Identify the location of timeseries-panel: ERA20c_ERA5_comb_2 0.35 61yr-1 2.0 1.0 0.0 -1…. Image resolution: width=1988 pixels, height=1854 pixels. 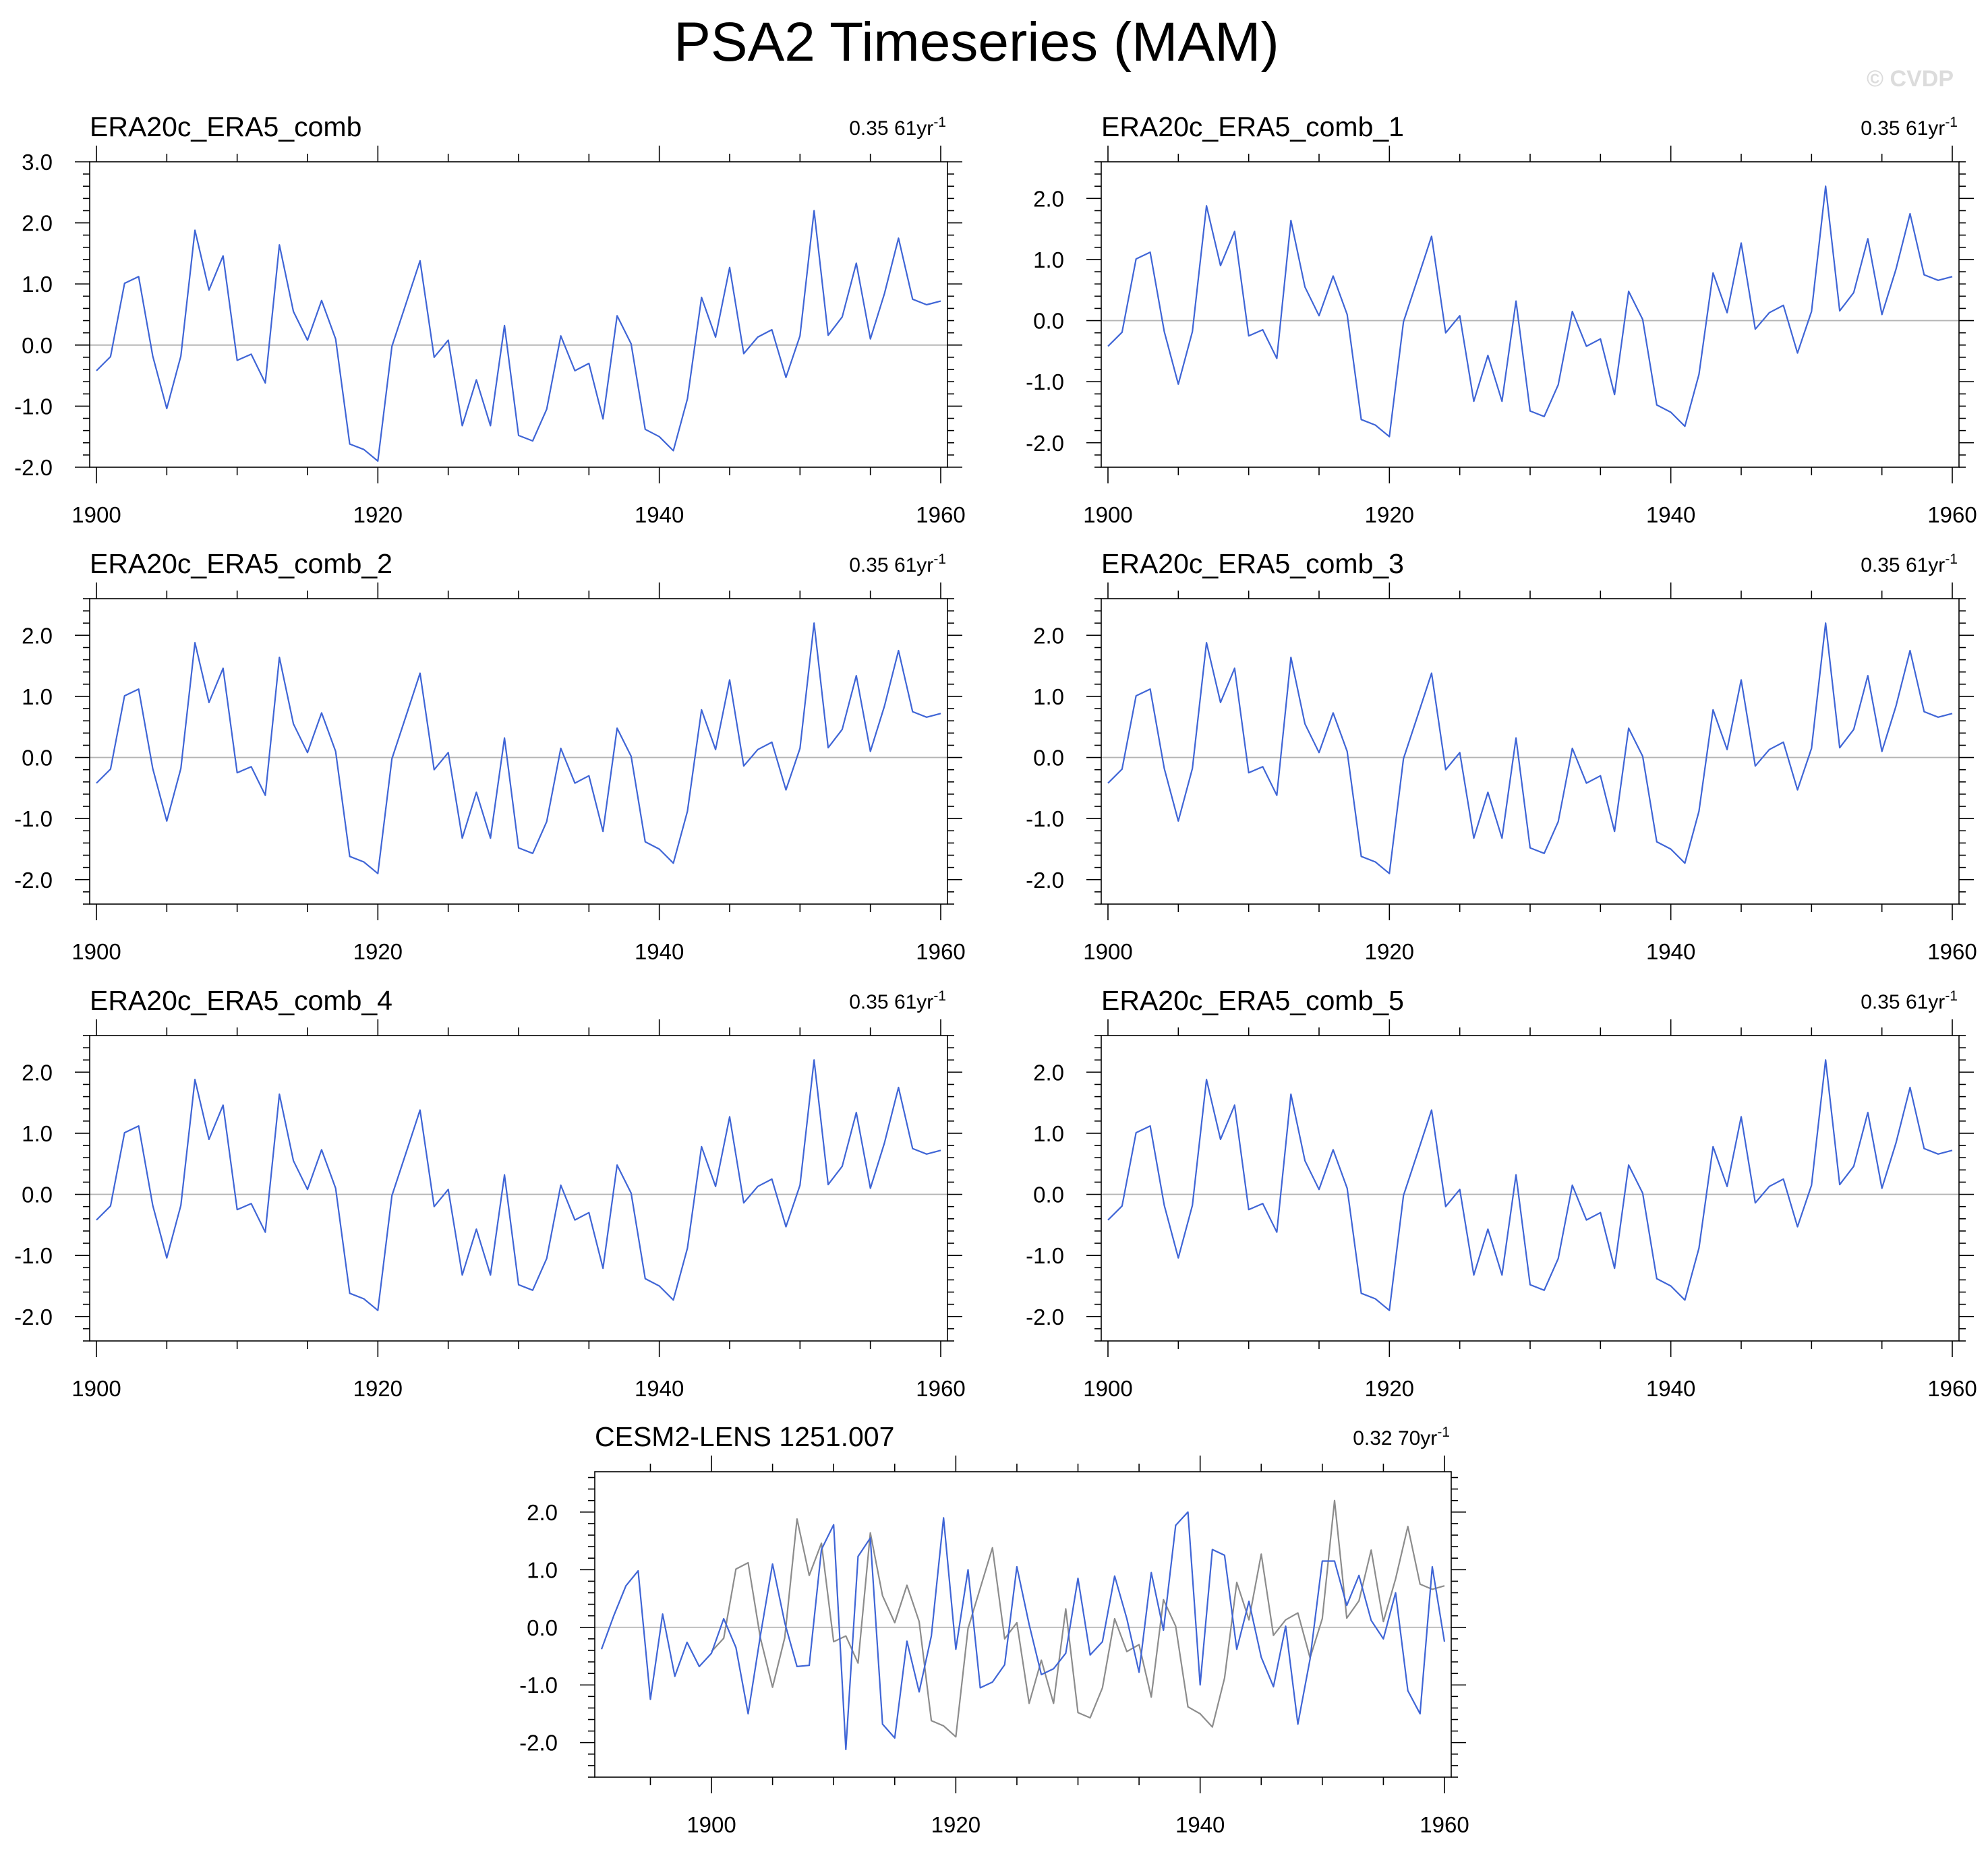
(490, 756).